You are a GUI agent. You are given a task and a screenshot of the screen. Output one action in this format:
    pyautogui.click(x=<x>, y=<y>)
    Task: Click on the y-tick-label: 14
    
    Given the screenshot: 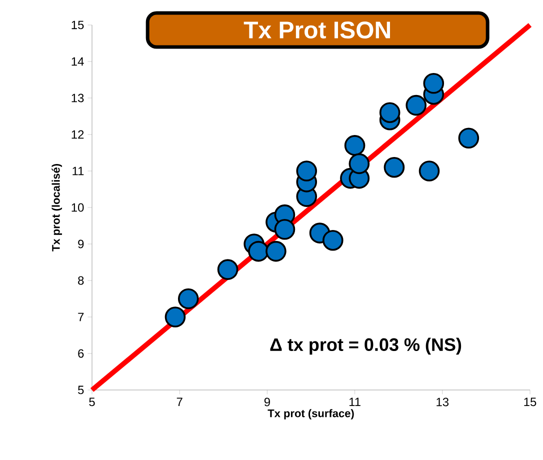 What is the action you would take?
    pyautogui.click(x=78, y=61)
    